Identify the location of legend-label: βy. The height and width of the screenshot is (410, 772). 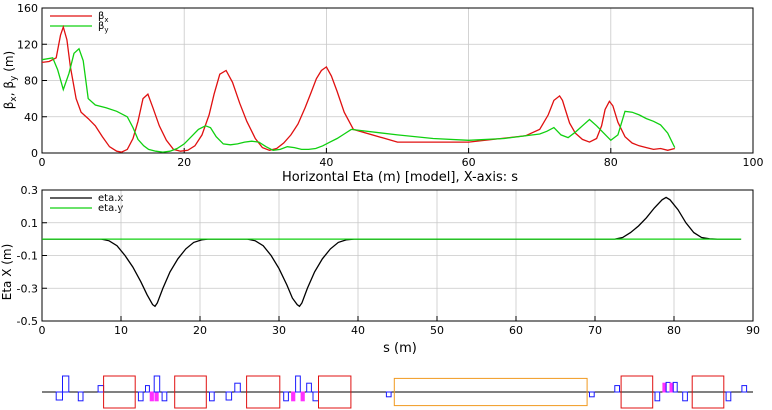
(103, 27).